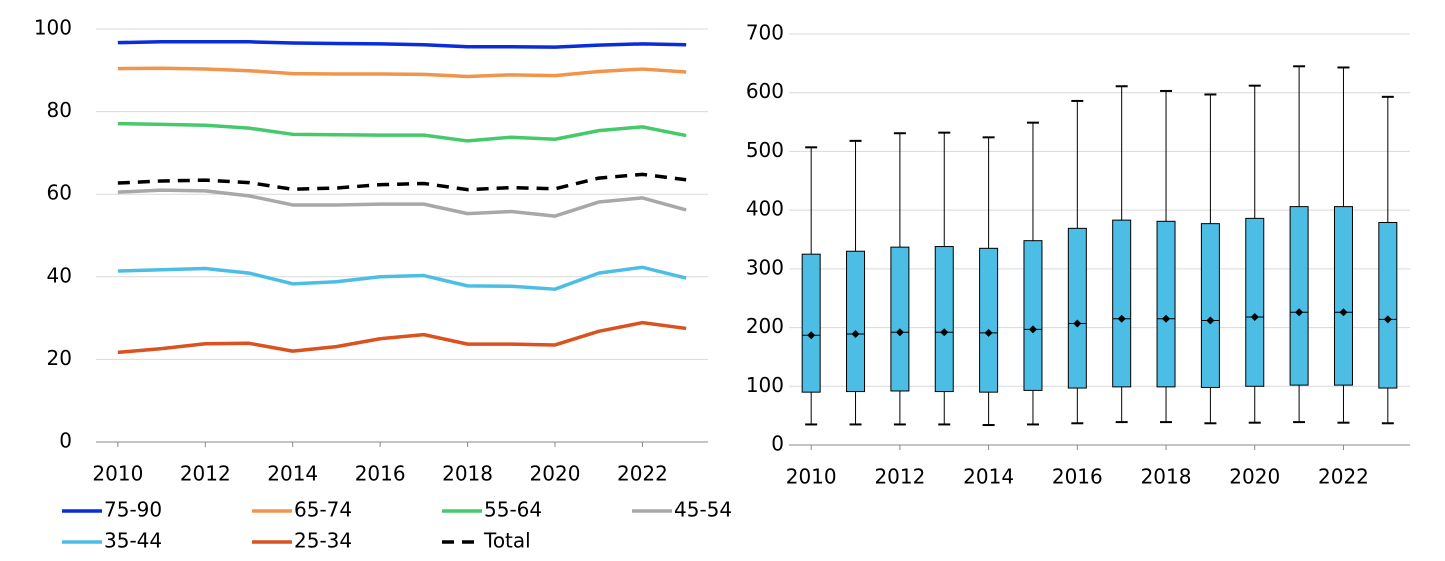 The width and height of the screenshot is (1445, 561). What do you see at coordinates (507, 541) in the screenshot?
I see `legend-label: Total` at bounding box center [507, 541].